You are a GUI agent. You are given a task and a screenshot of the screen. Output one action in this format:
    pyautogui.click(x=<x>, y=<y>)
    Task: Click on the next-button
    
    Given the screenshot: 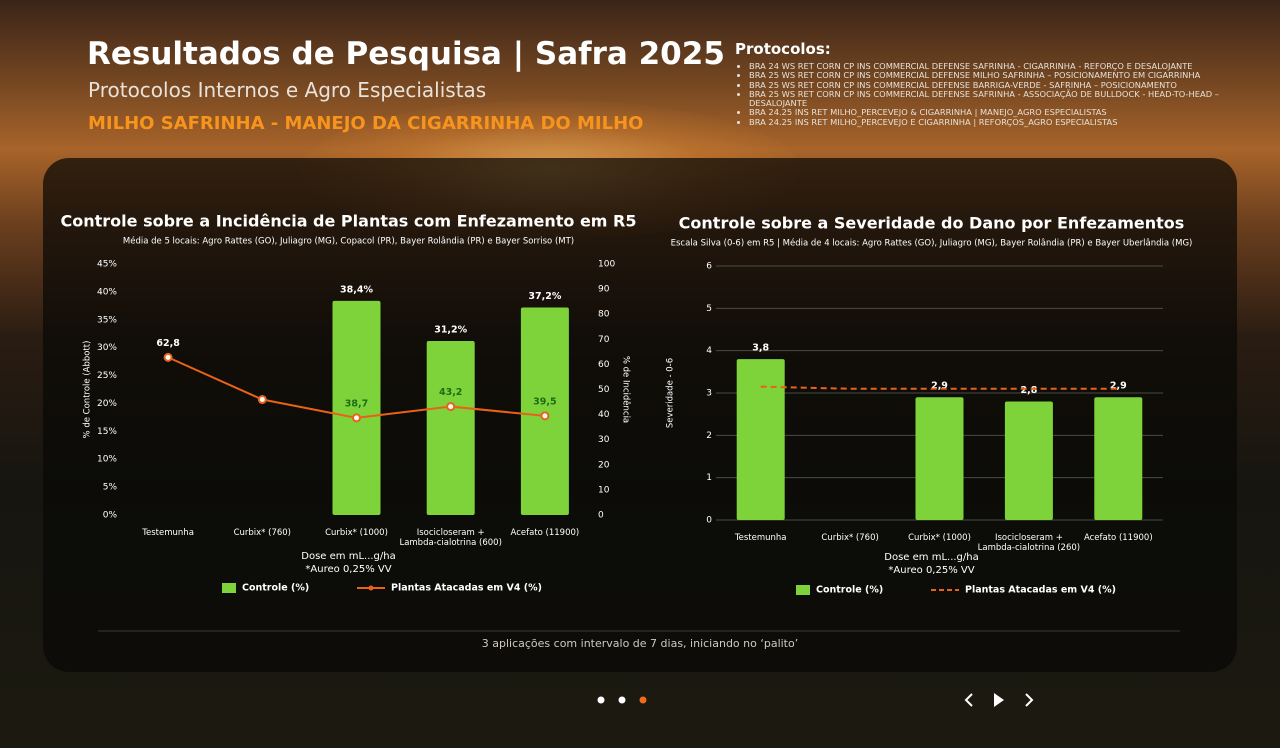 What is the action you would take?
    pyautogui.click(x=1029, y=700)
    